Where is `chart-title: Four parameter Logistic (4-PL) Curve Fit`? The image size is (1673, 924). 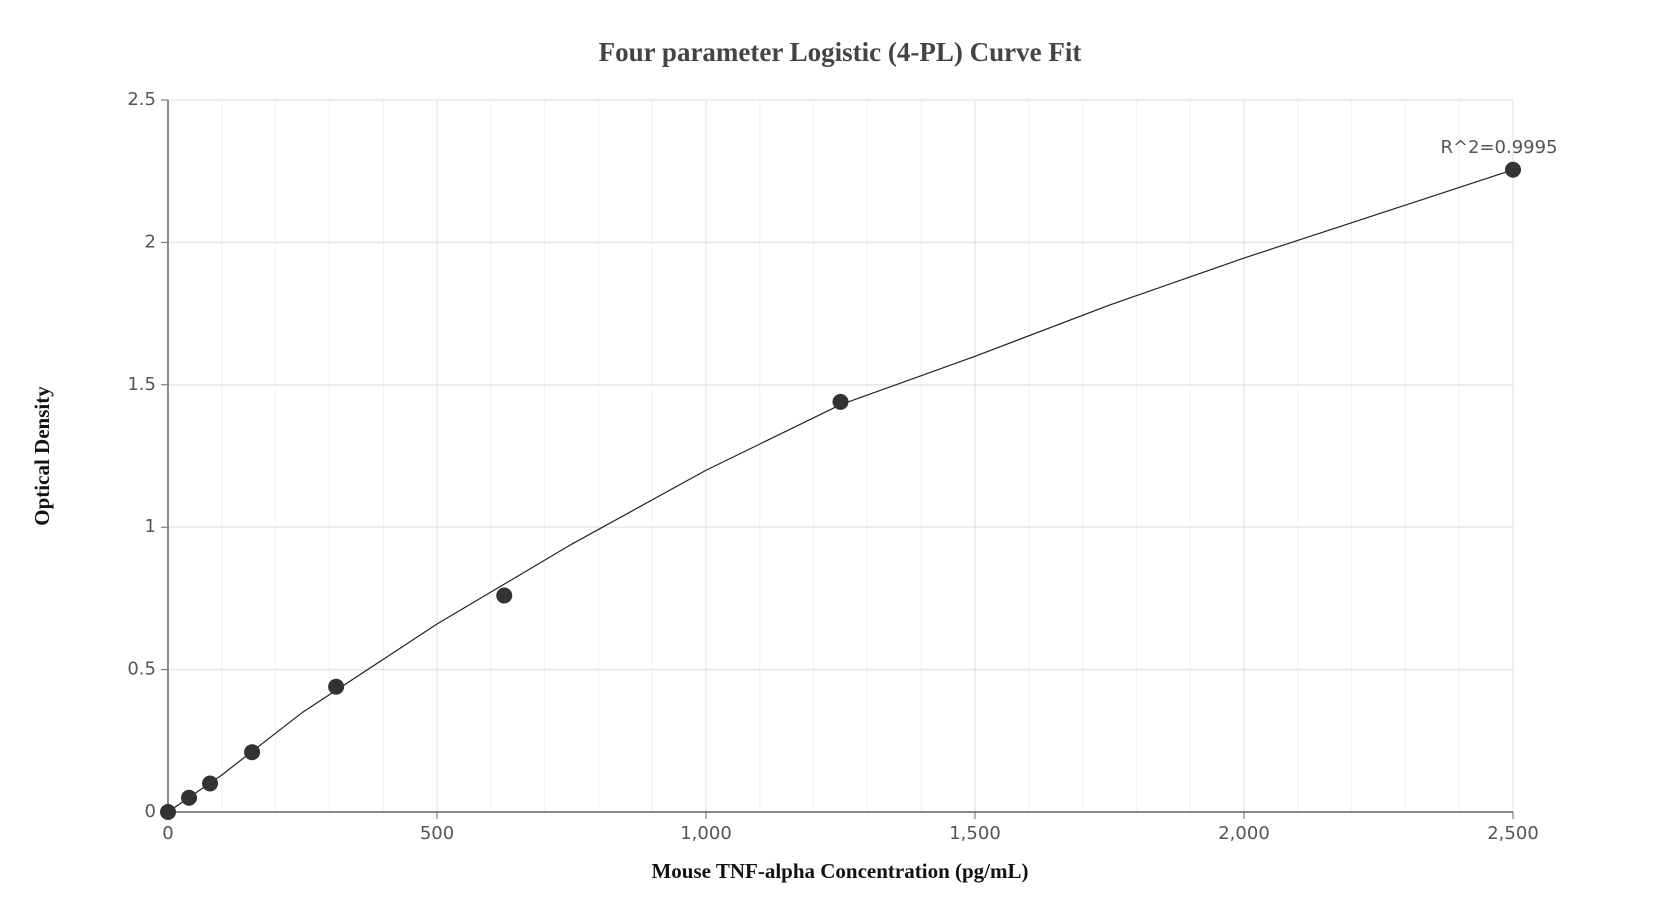 chart-title: Four parameter Logistic (4-PL) Curve Fit is located at coordinates (840, 52).